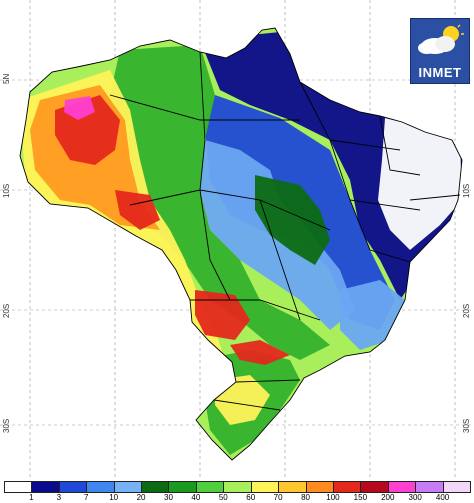 Image resolution: width=474 pixels, height=503 pixels. I want to click on legend-tick-label: 200, so click(388, 497).